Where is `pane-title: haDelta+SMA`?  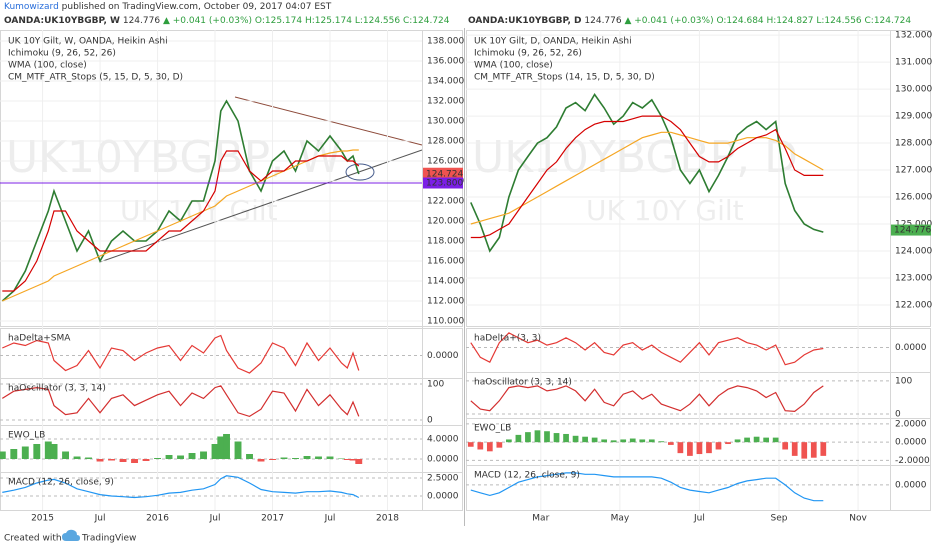 pane-title: haDelta+SMA is located at coordinates (39, 339).